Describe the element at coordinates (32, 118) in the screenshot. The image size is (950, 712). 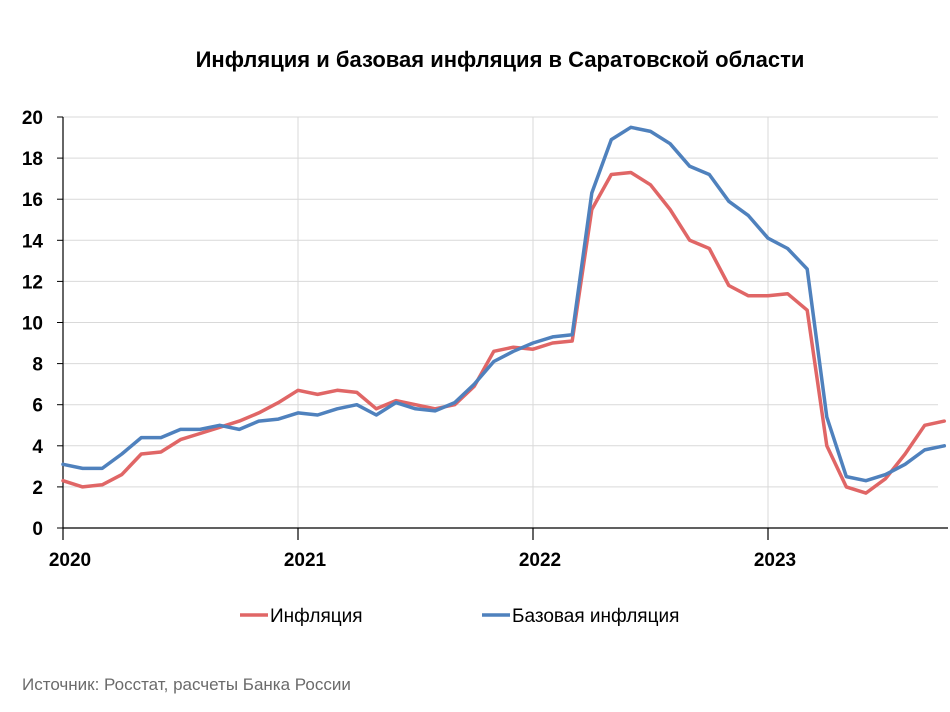
I see `y-tick-label: 20` at that location.